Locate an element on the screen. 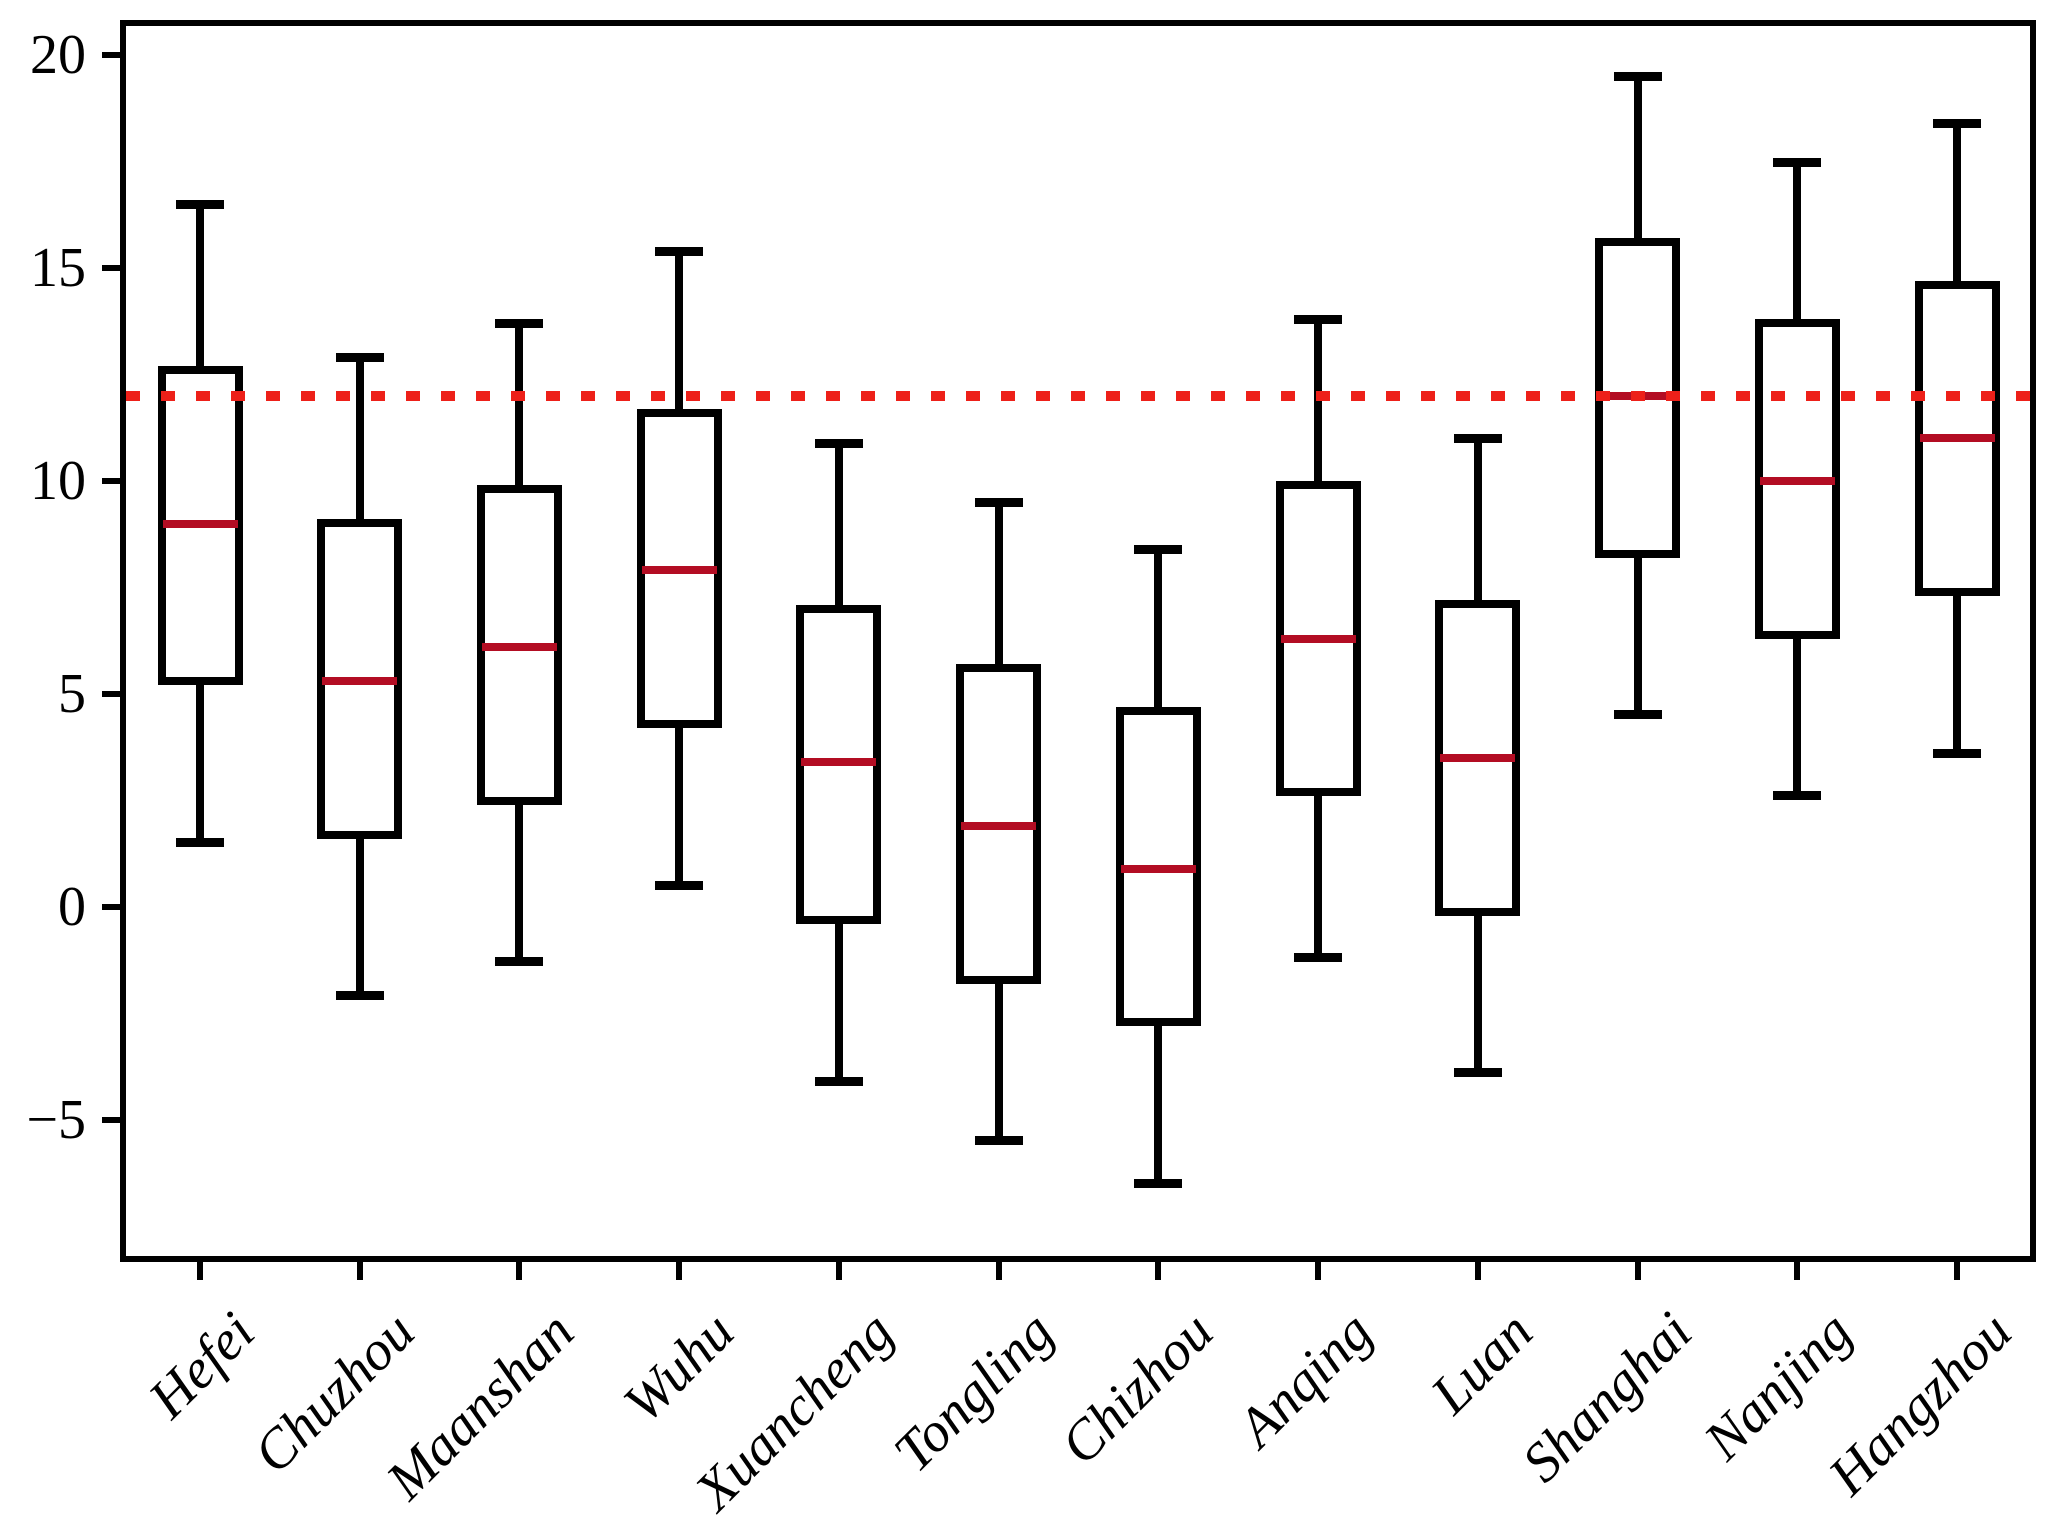 This screenshot has height=1536, width=2068. x-axis-category-label: Hefei is located at coordinates (201, 1365).